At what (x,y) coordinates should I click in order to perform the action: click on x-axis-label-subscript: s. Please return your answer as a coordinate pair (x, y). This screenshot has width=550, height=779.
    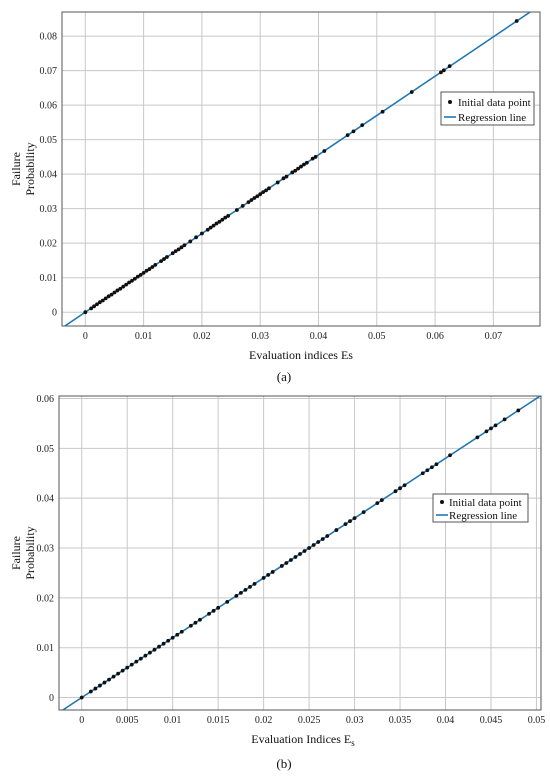
    Looking at the image, I should click on (353, 743).